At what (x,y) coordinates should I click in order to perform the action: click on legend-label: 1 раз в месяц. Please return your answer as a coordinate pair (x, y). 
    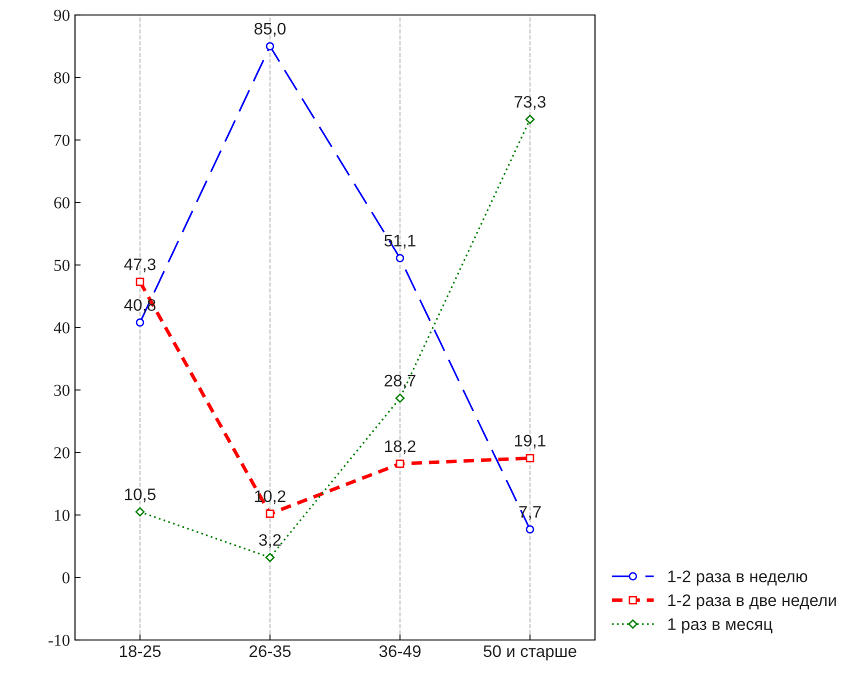
    Looking at the image, I should click on (720, 626).